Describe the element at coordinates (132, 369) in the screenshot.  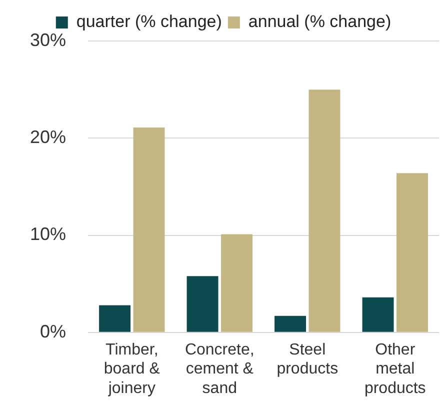
I see `x-tick-label: Timber, board & joinery` at that location.